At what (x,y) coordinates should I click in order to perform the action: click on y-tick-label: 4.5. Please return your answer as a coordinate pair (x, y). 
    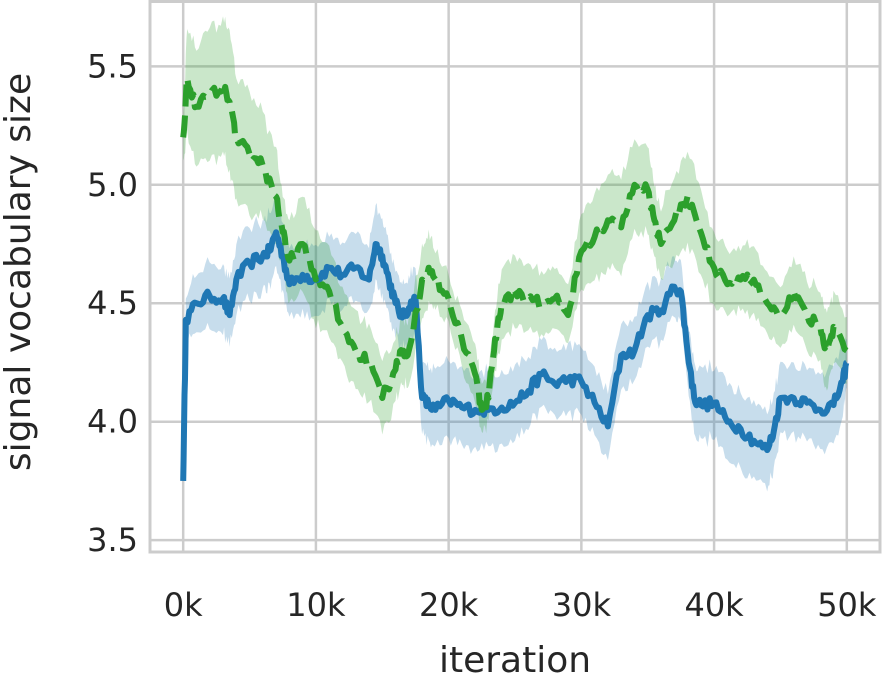
    Looking at the image, I should click on (112, 303).